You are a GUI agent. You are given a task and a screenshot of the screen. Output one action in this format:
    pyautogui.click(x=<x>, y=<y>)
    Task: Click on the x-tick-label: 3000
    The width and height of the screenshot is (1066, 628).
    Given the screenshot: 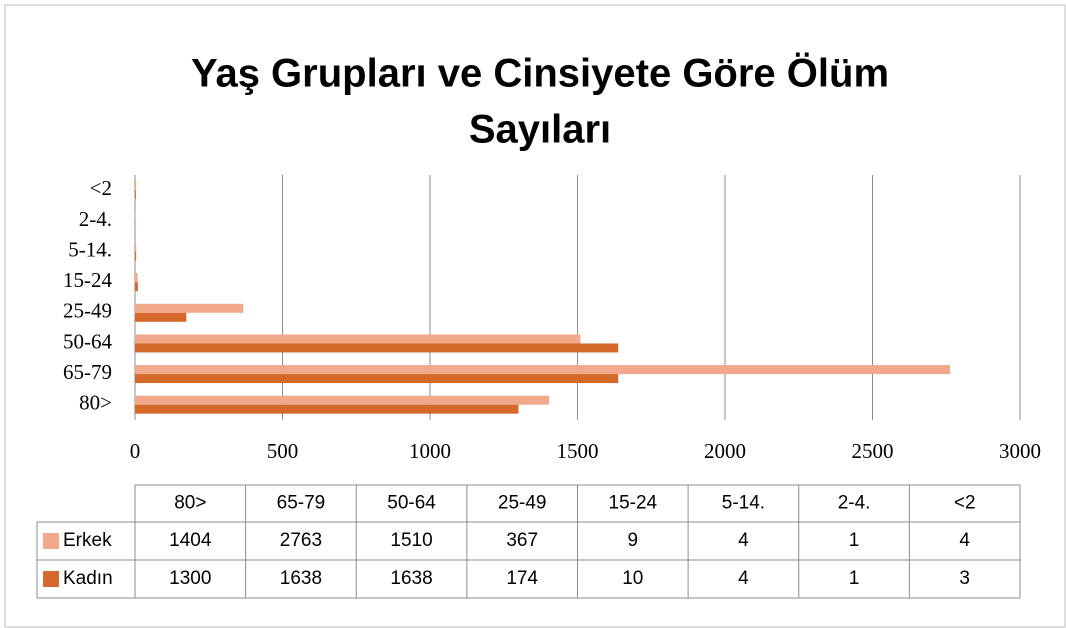 What is the action you would take?
    pyautogui.click(x=1020, y=451)
    